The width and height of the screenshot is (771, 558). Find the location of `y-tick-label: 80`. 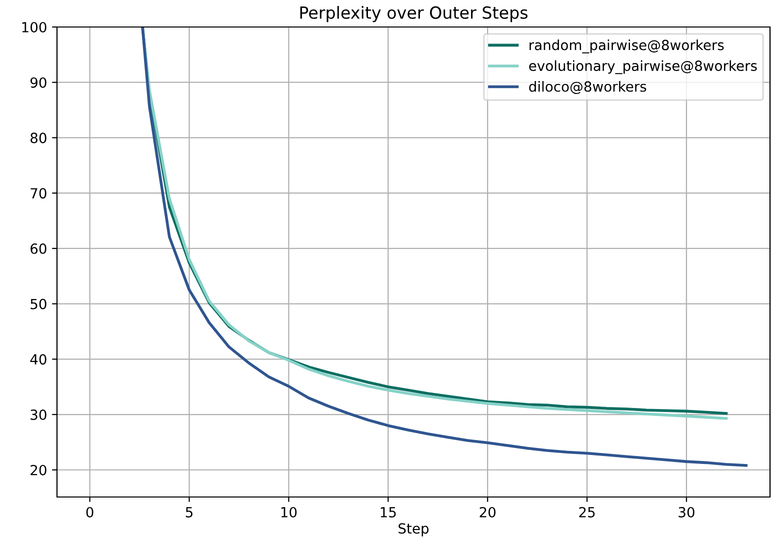

y-tick-label: 80 is located at coordinates (38, 138).